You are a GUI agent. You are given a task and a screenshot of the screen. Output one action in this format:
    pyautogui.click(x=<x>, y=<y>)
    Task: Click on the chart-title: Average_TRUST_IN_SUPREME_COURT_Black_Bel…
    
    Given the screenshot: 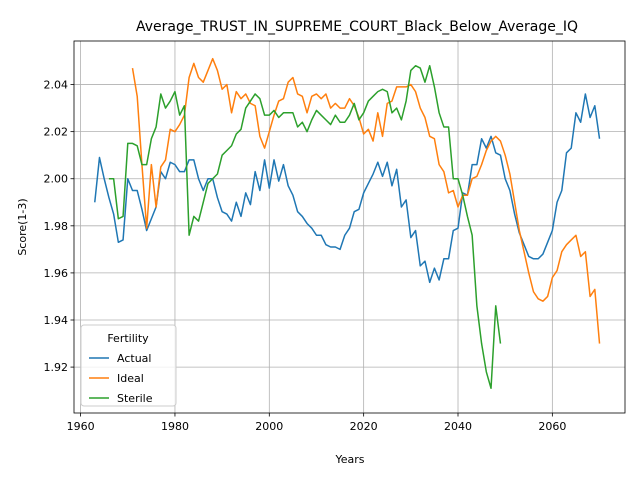 What is the action you would take?
    pyautogui.click(x=357, y=27)
    